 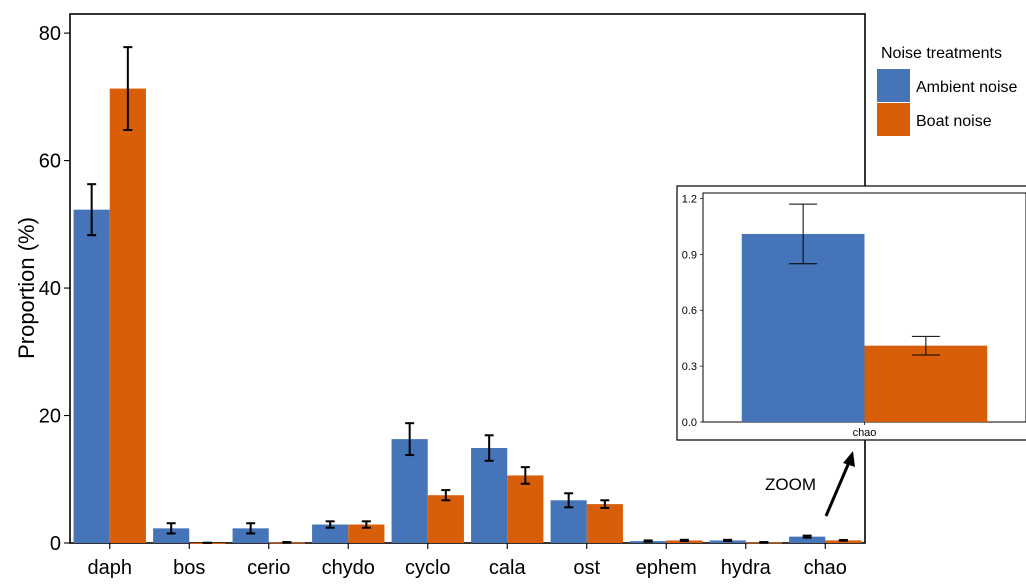 I want to click on bar-chydo-boat-noise, so click(x=366, y=533).